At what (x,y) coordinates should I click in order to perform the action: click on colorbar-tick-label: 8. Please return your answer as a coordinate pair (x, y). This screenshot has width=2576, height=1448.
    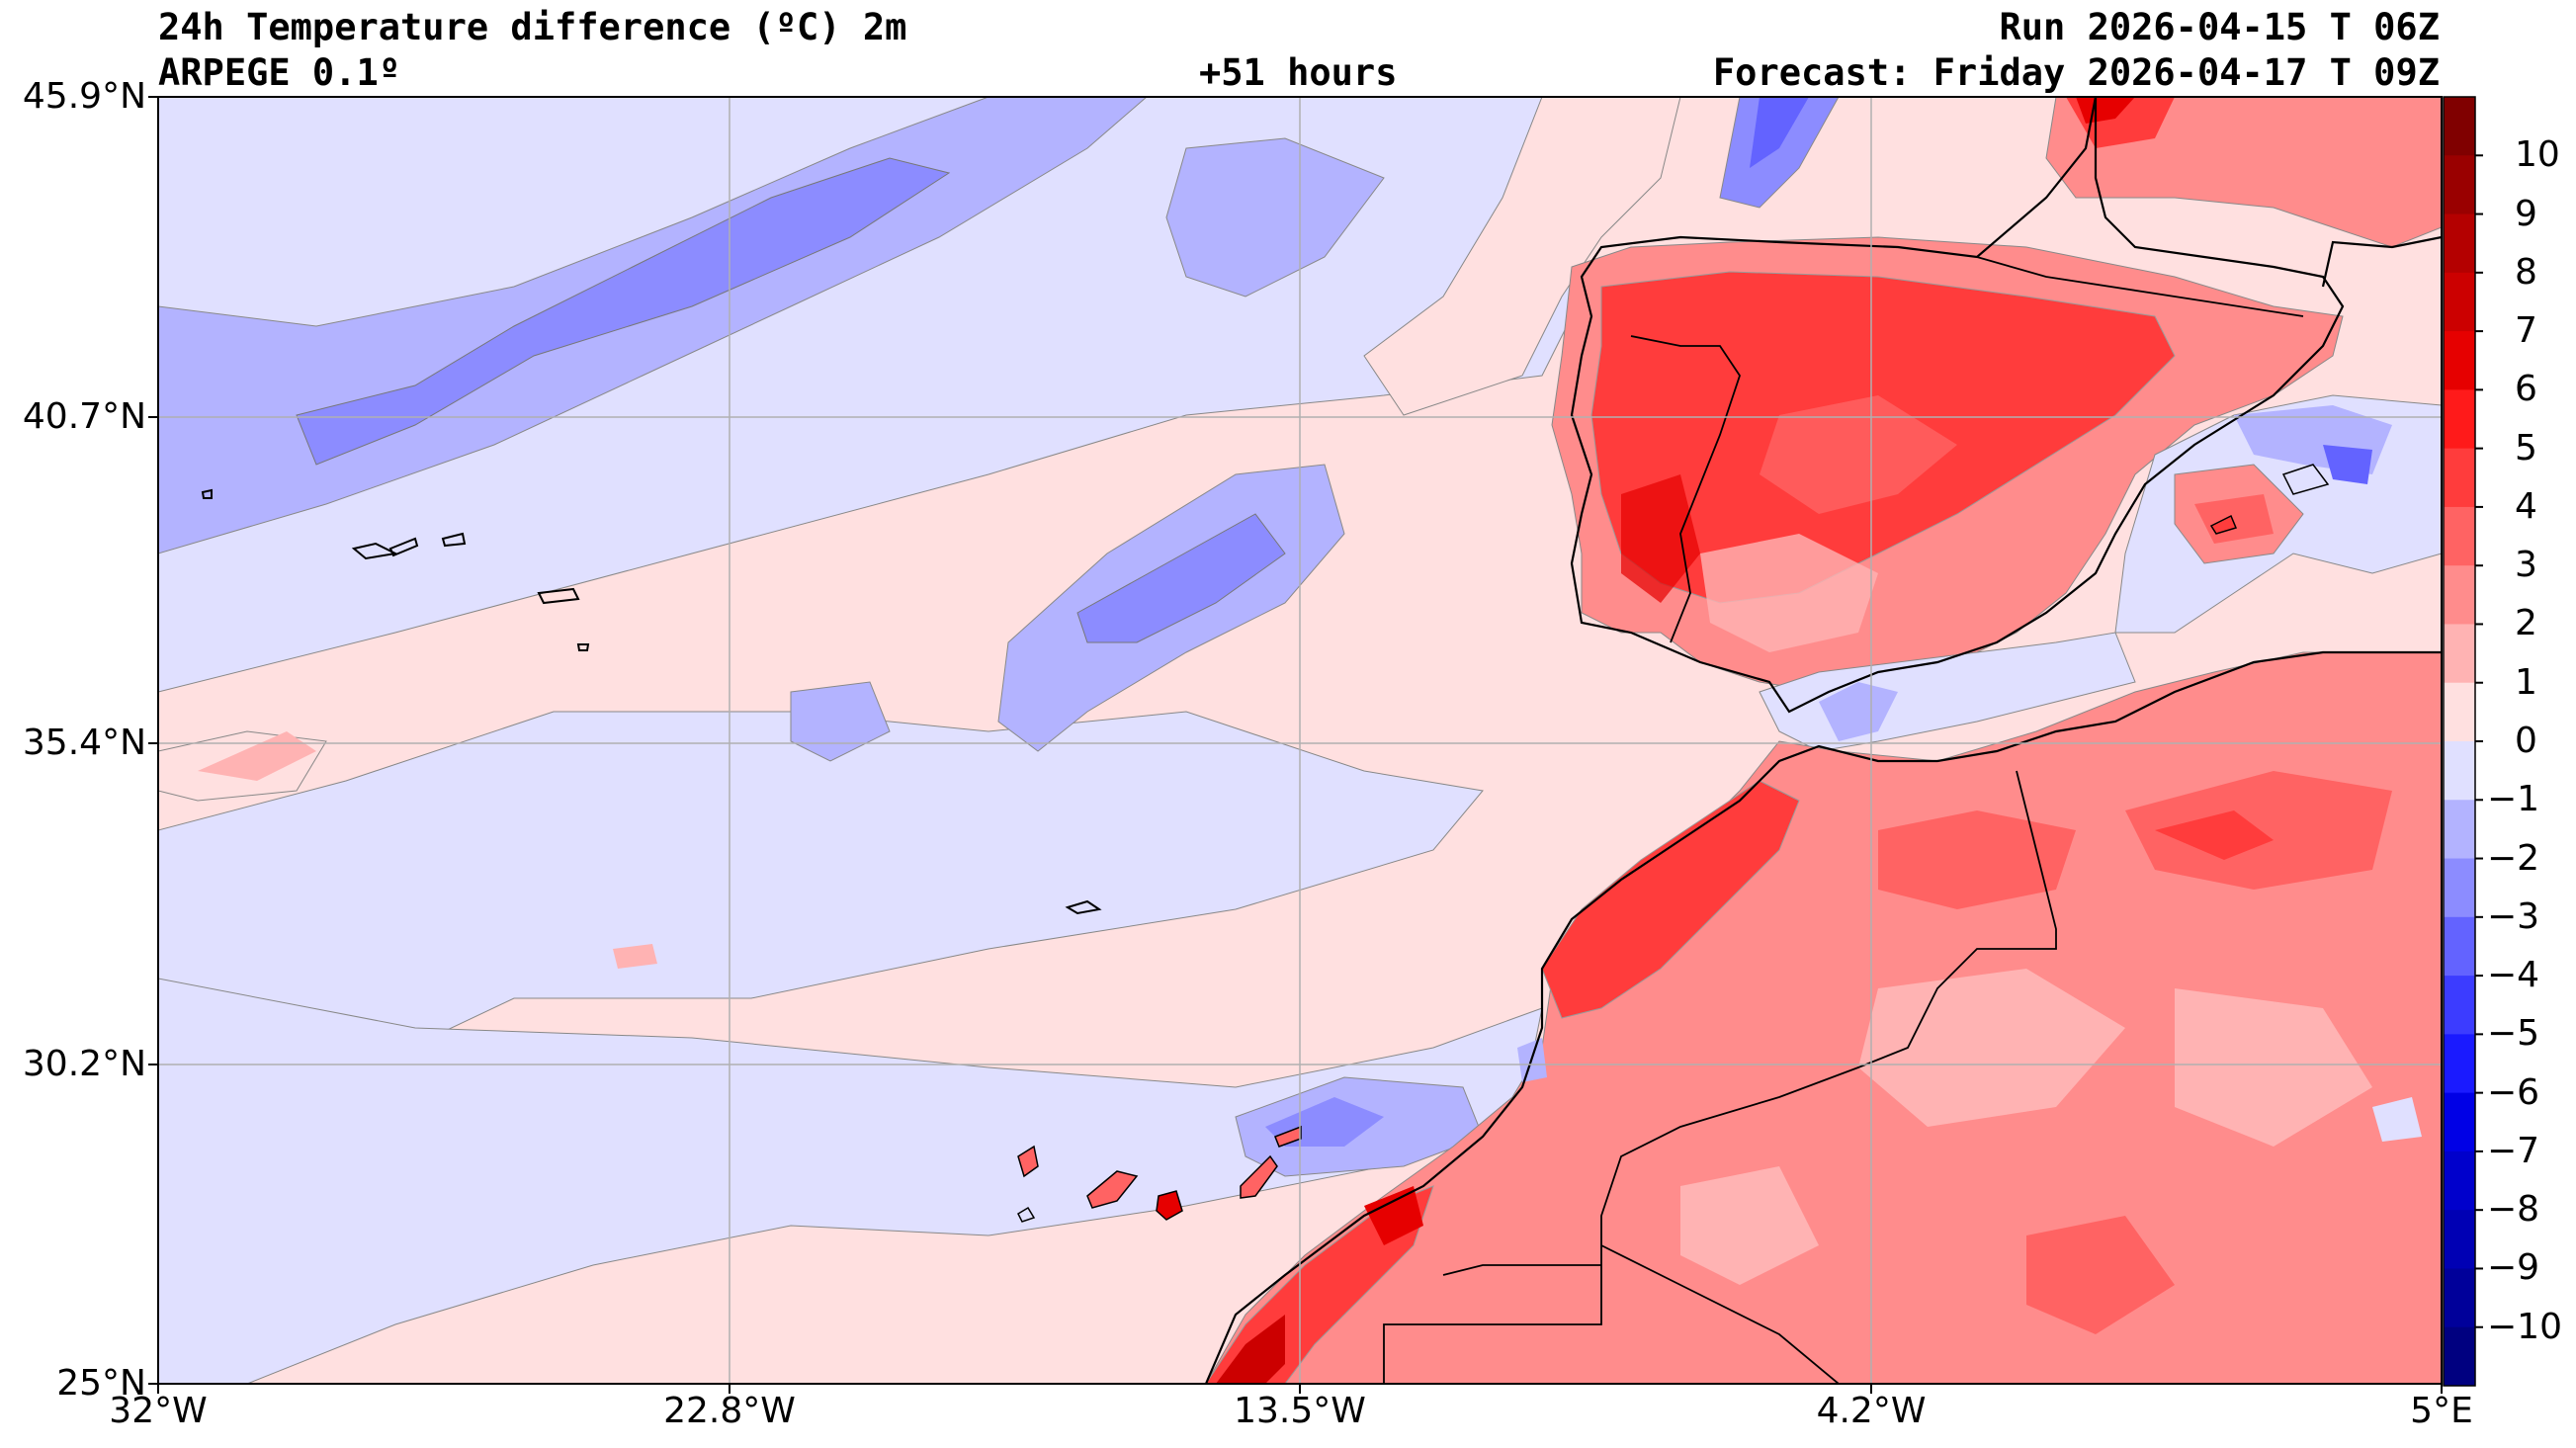
    Looking at the image, I should click on (2526, 272).